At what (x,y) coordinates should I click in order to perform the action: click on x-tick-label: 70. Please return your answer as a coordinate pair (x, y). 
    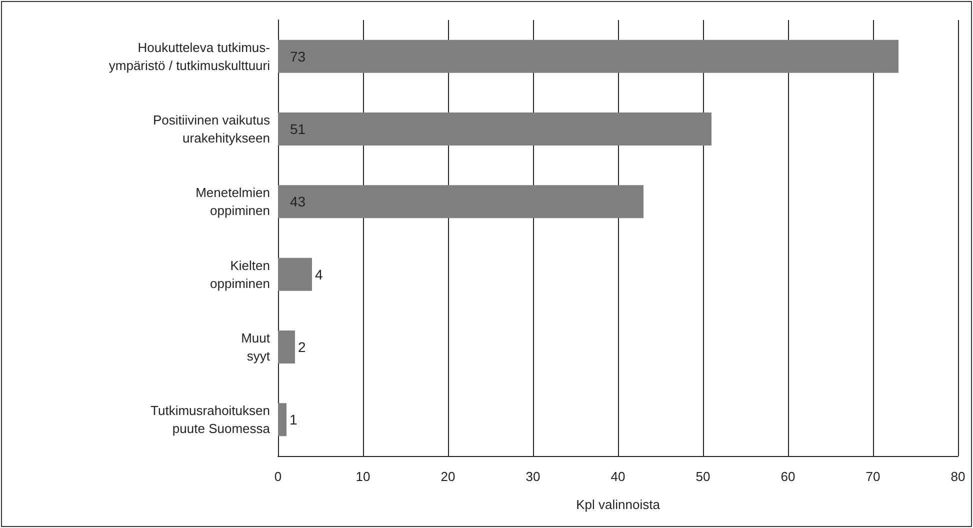
    Looking at the image, I should click on (873, 476).